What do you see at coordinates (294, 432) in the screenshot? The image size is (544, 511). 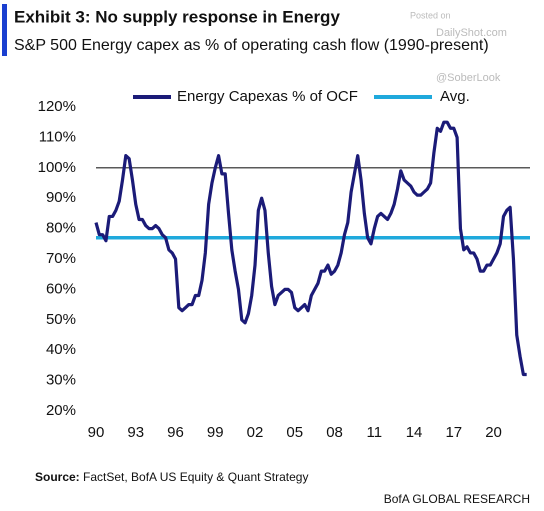 I see `x-tick-label: 05` at bounding box center [294, 432].